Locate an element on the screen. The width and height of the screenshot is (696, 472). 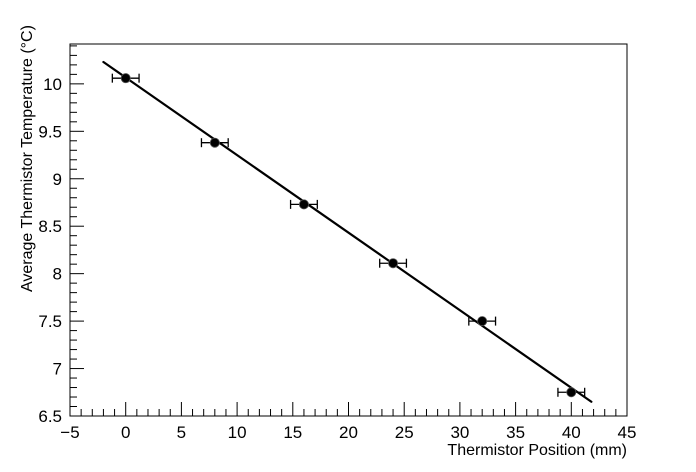
x-tick-label: 0 is located at coordinates (125, 432).